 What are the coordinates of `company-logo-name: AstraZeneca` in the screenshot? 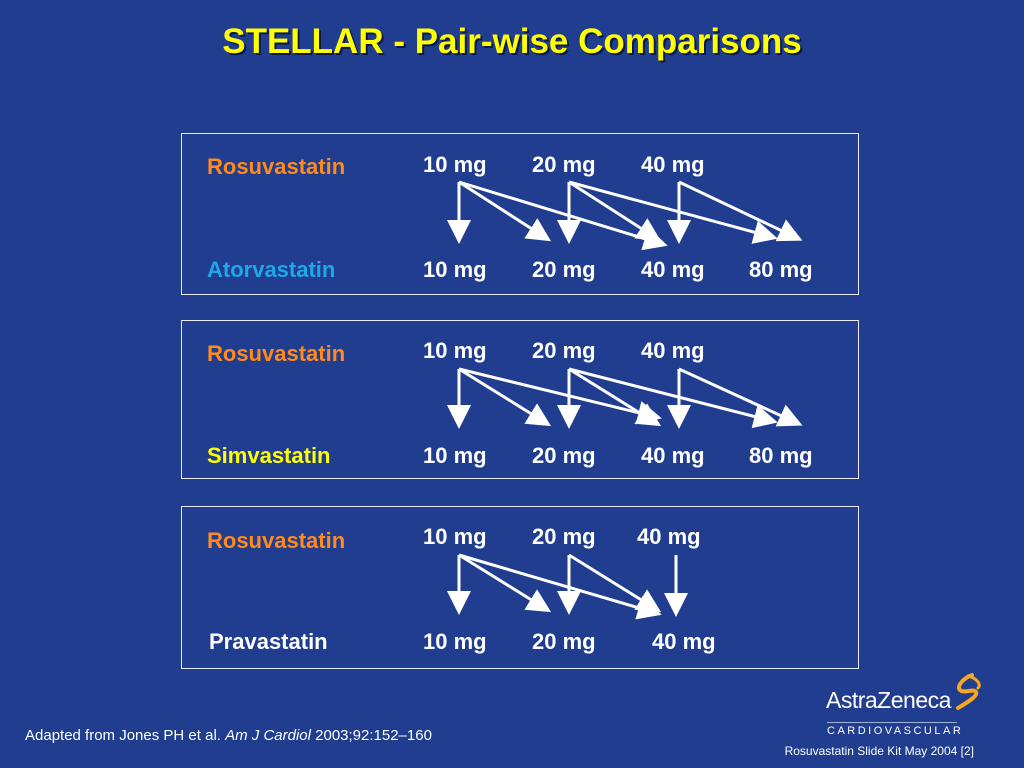 It's located at (888, 700).